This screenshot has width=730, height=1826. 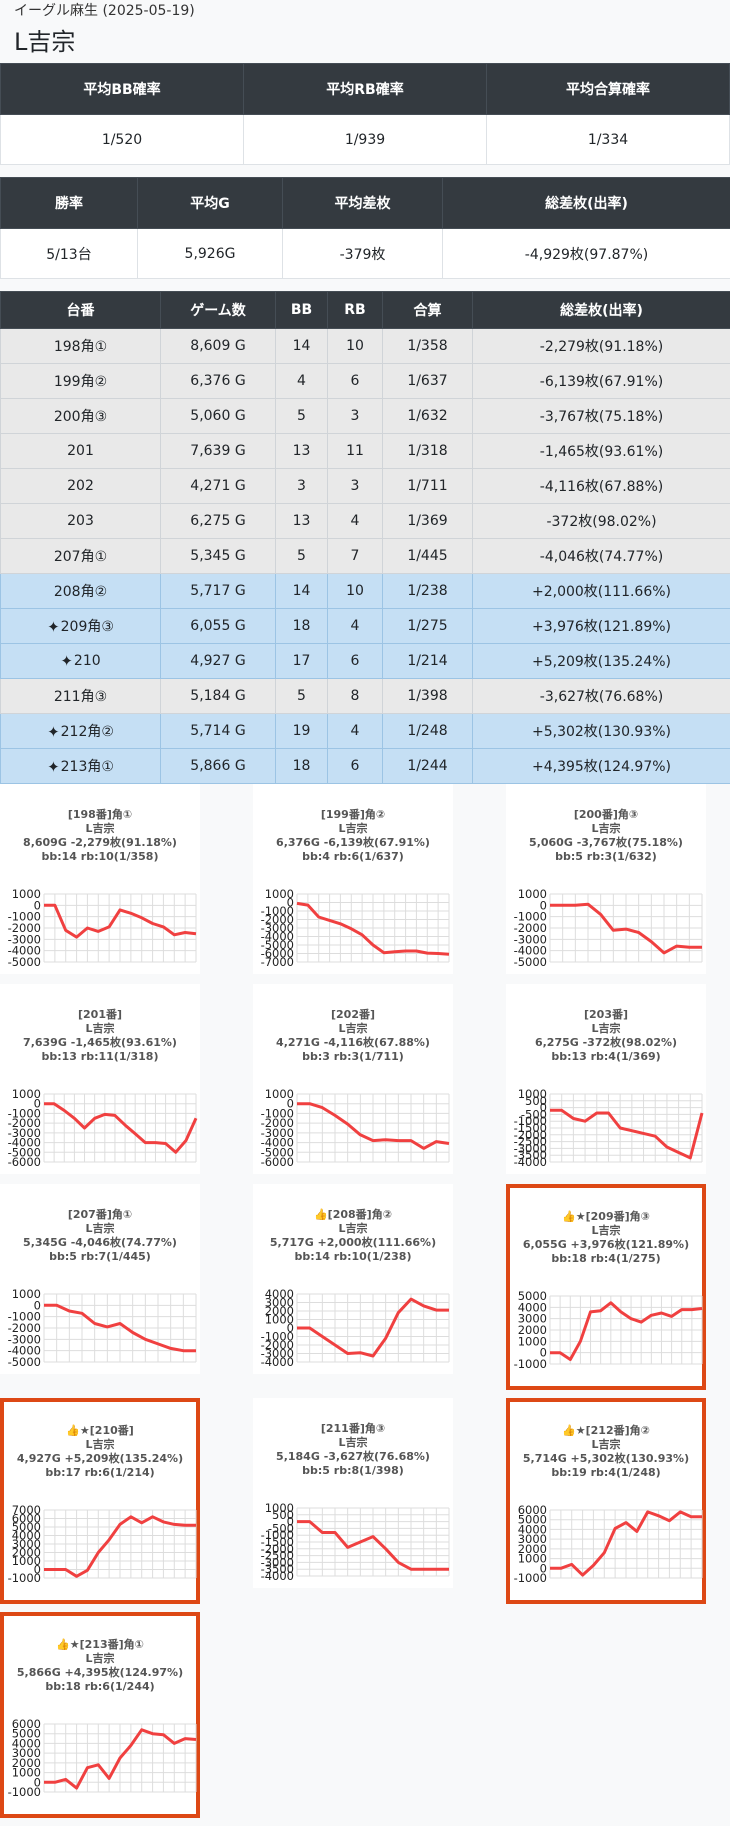 What do you see at coordinates (218, 346) in the screenshot?
I see `cell-games: 8,609 G` at bounding box center [218, 346].